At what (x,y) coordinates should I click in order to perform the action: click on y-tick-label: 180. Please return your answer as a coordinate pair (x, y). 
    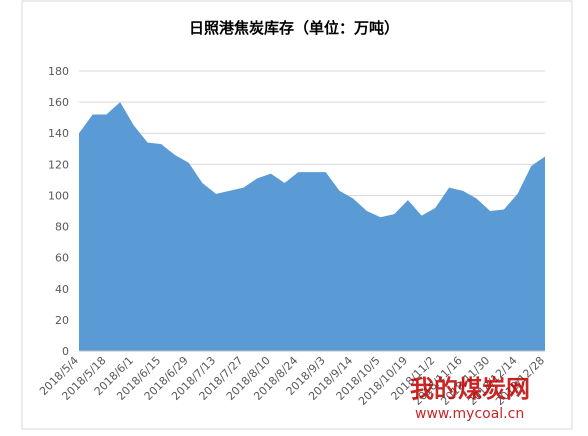
    Looking at the image, I should click on (58, 71).